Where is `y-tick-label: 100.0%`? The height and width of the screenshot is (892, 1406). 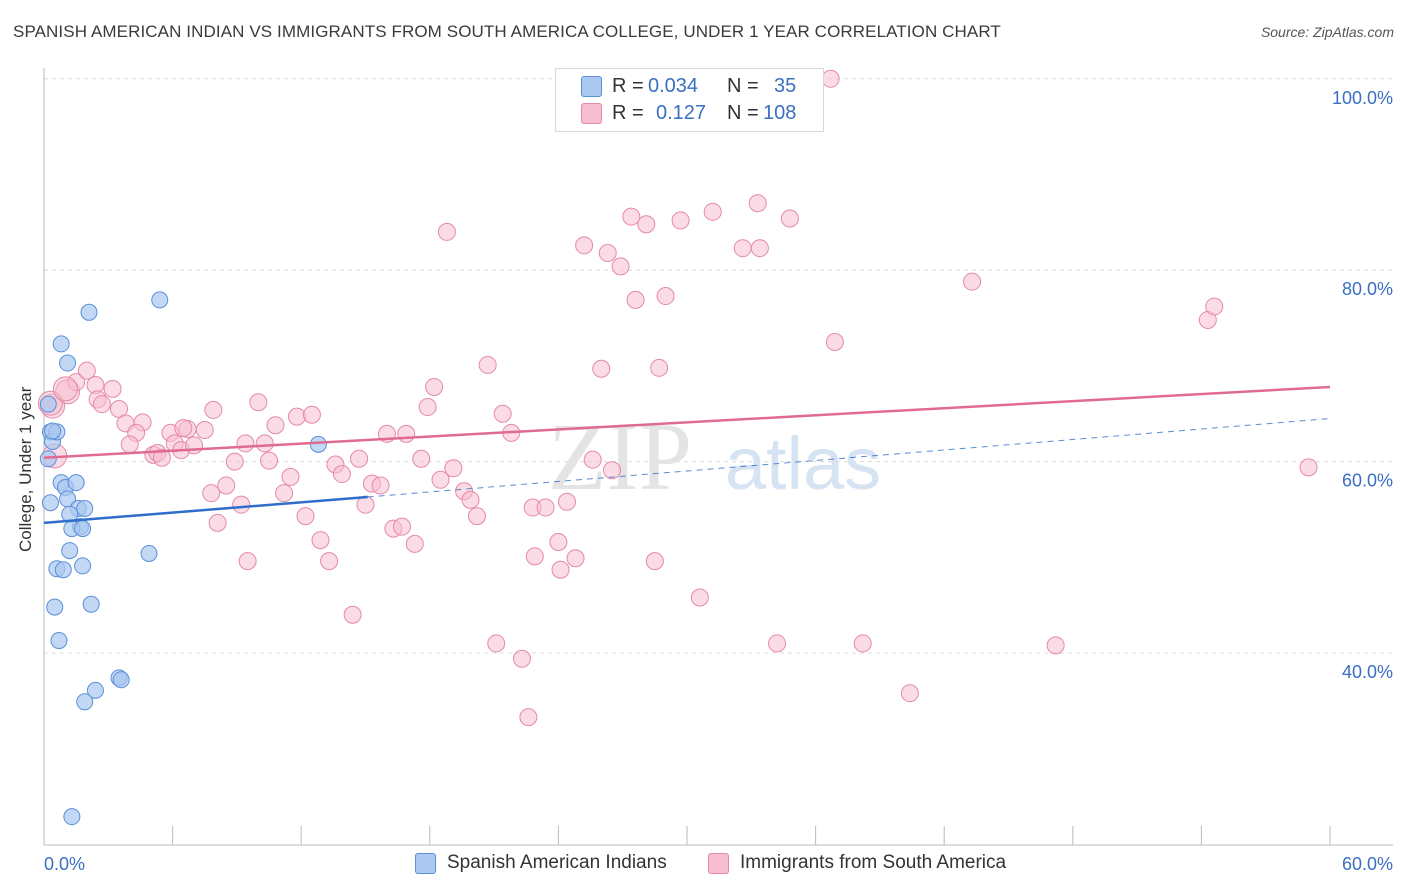 y-tick-label: 100.0% is located at coordinates (1362, 98).